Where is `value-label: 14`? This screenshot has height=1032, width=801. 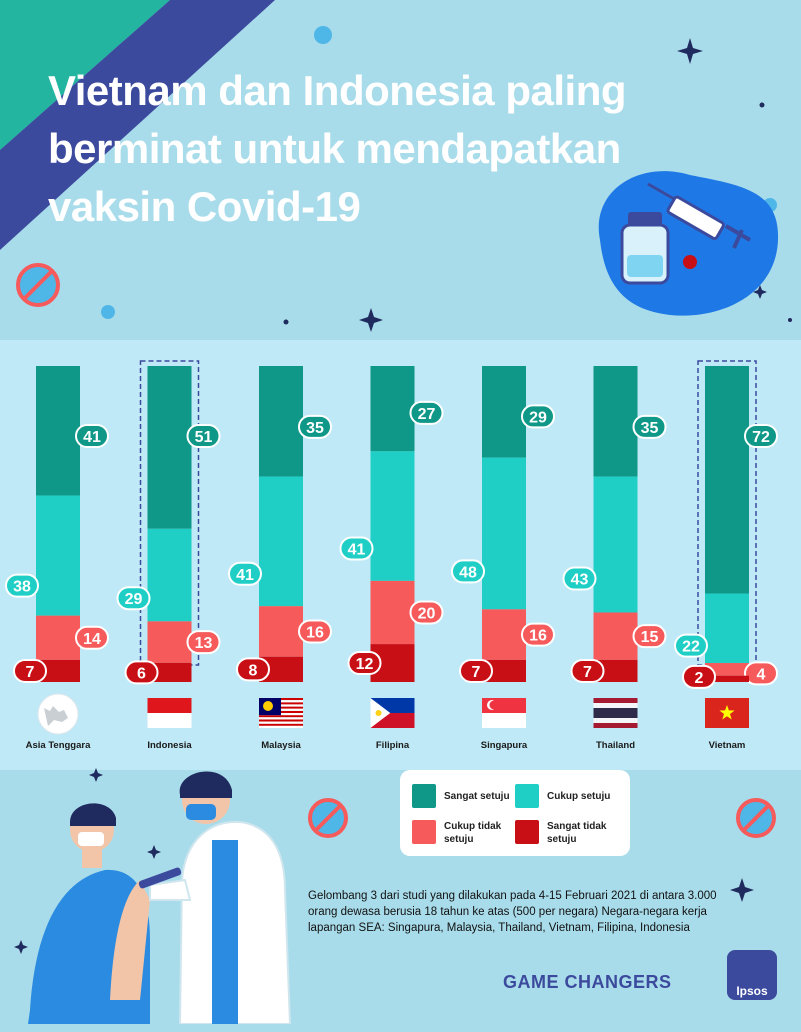
value-label: 14 is located at coordinates (92, 639).